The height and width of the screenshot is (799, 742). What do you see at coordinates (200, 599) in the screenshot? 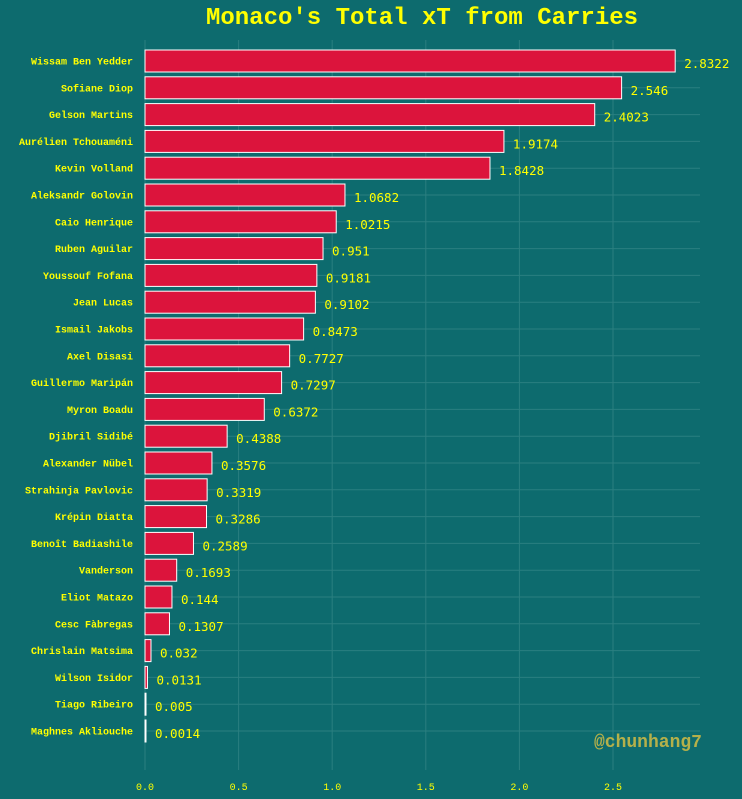
I see `value-label: 0.144` at bounding box center [200, 599].